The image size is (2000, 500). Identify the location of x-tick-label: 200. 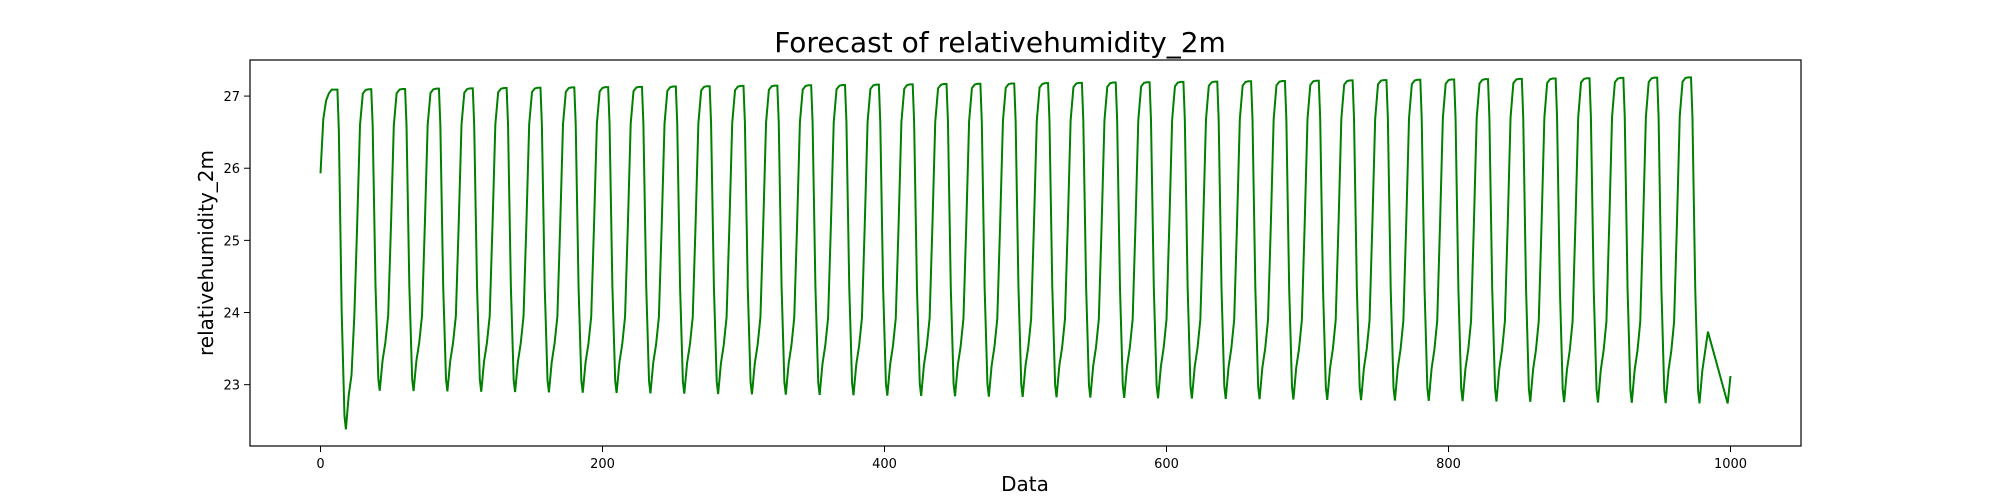
(602, 464).